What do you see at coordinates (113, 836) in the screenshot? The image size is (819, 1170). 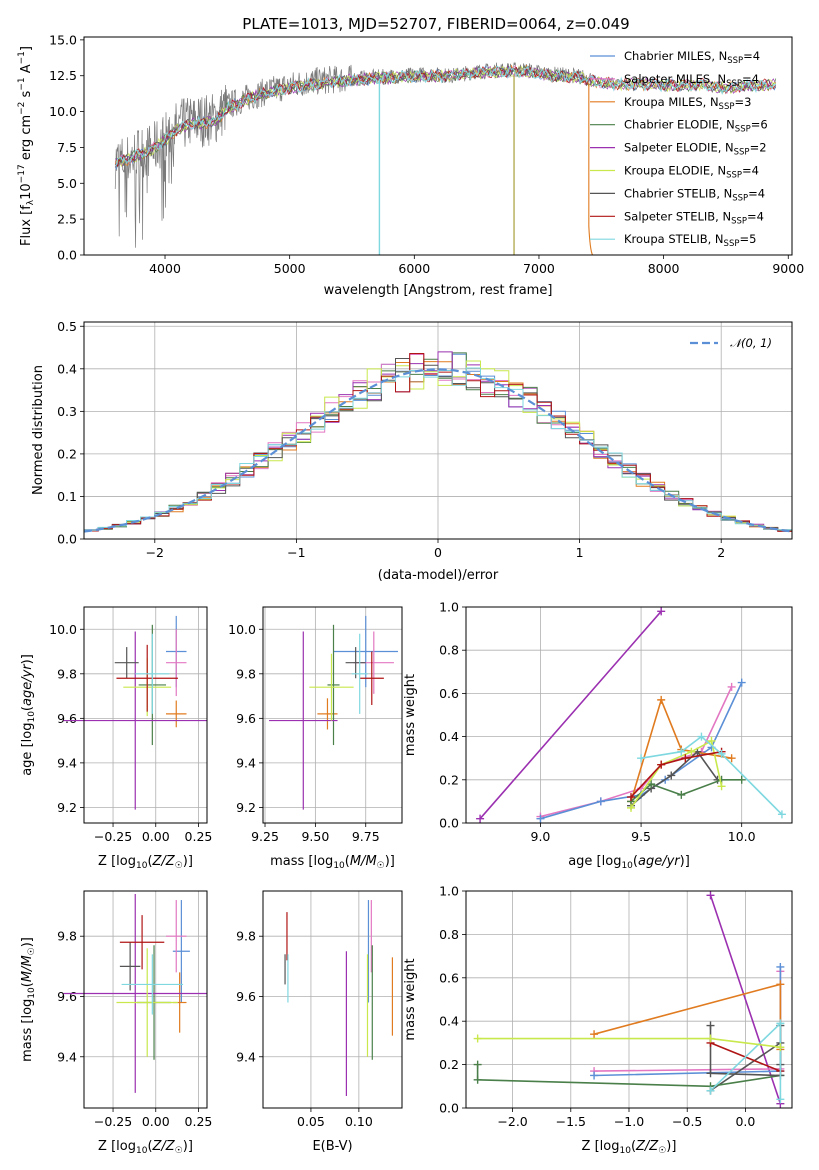 I see `x-tick-label: −0.25` at bounding box center [113, 836].